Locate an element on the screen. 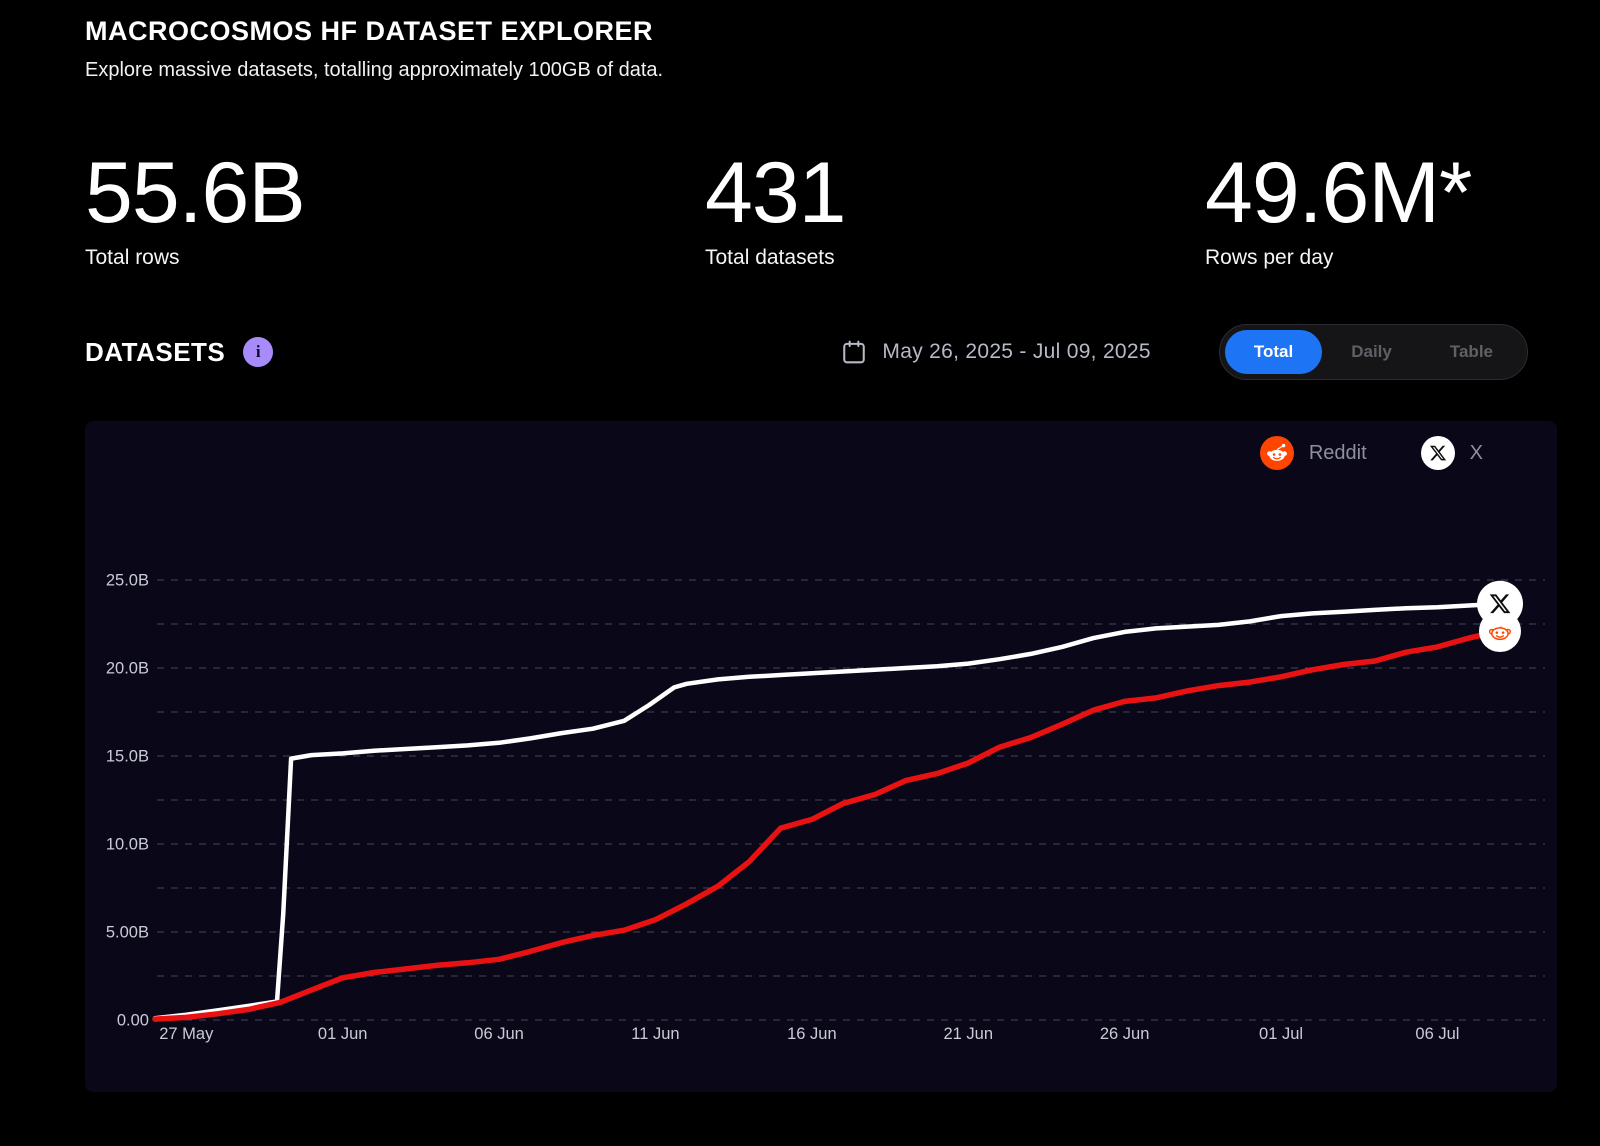 The image size is (1600, 1146). toggle-table: Table is located at coordinates (1471, 352).